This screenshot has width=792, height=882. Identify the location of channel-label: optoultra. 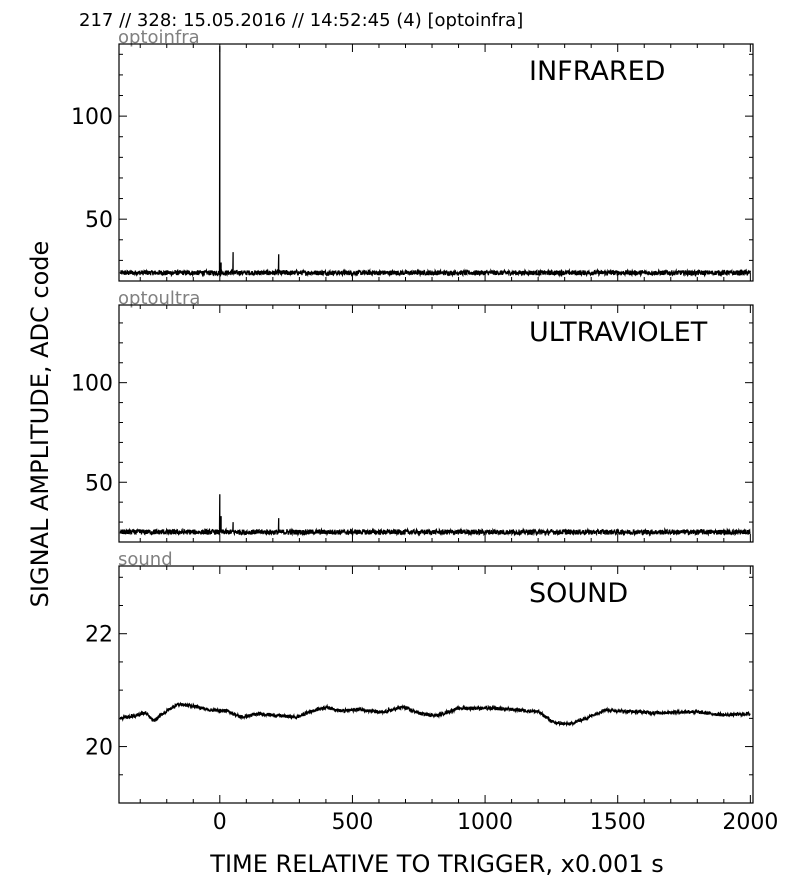
(159, 298).